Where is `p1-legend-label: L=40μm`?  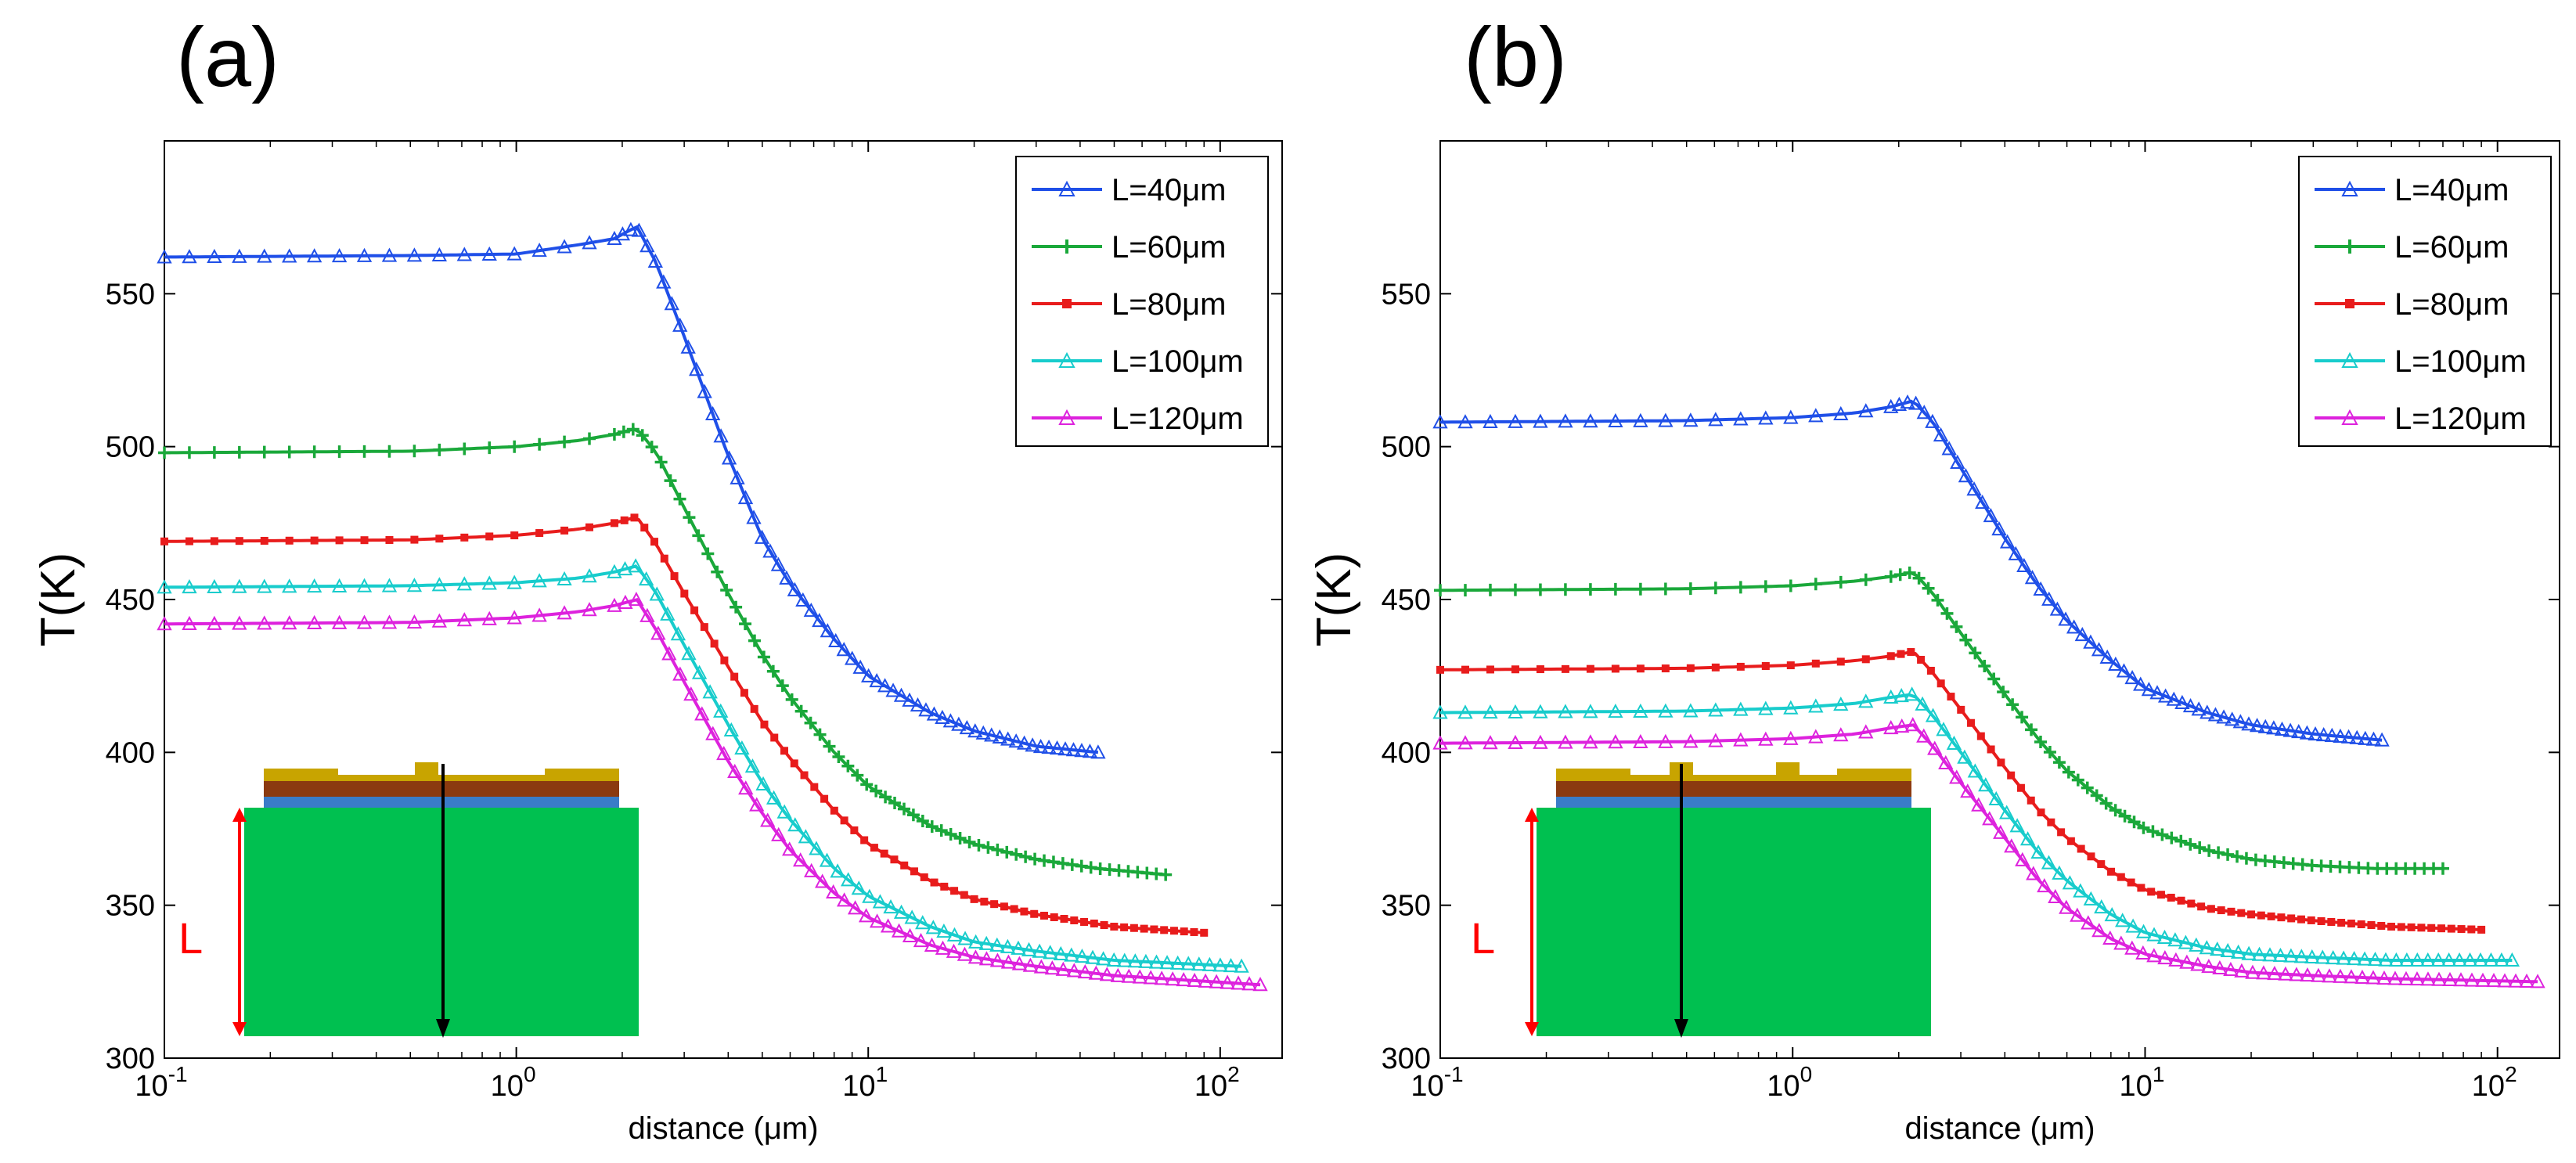
p1-legend-label: L=40μm is located at coordinates (2451, 190).